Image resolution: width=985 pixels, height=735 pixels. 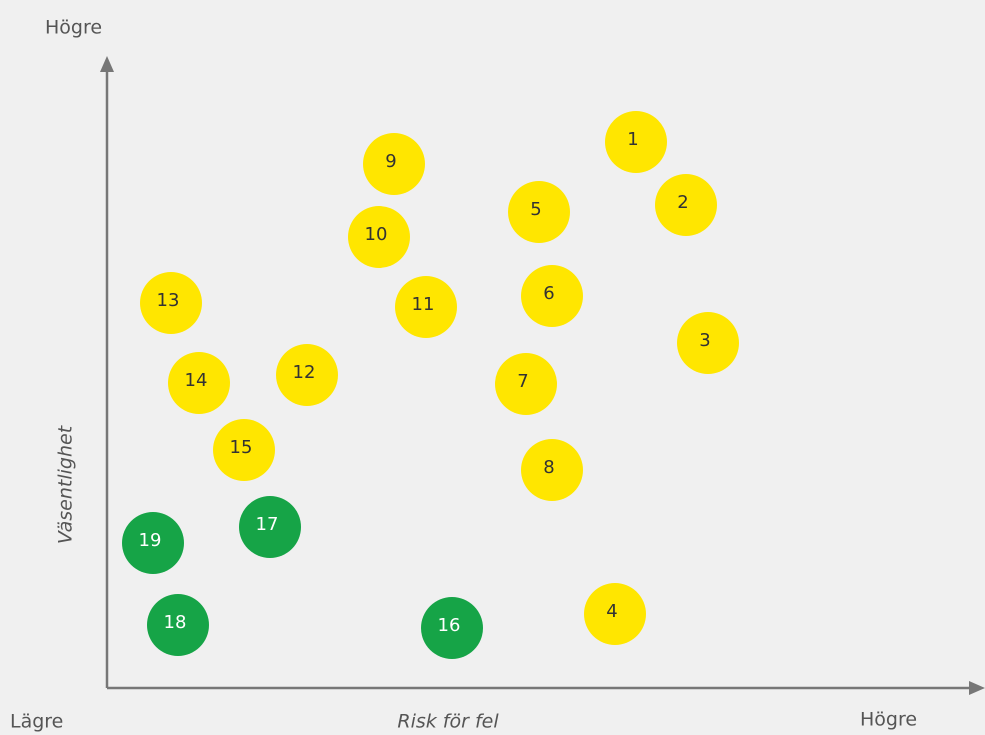 I want to click on node-label: 15, so click(x=241, y=447).